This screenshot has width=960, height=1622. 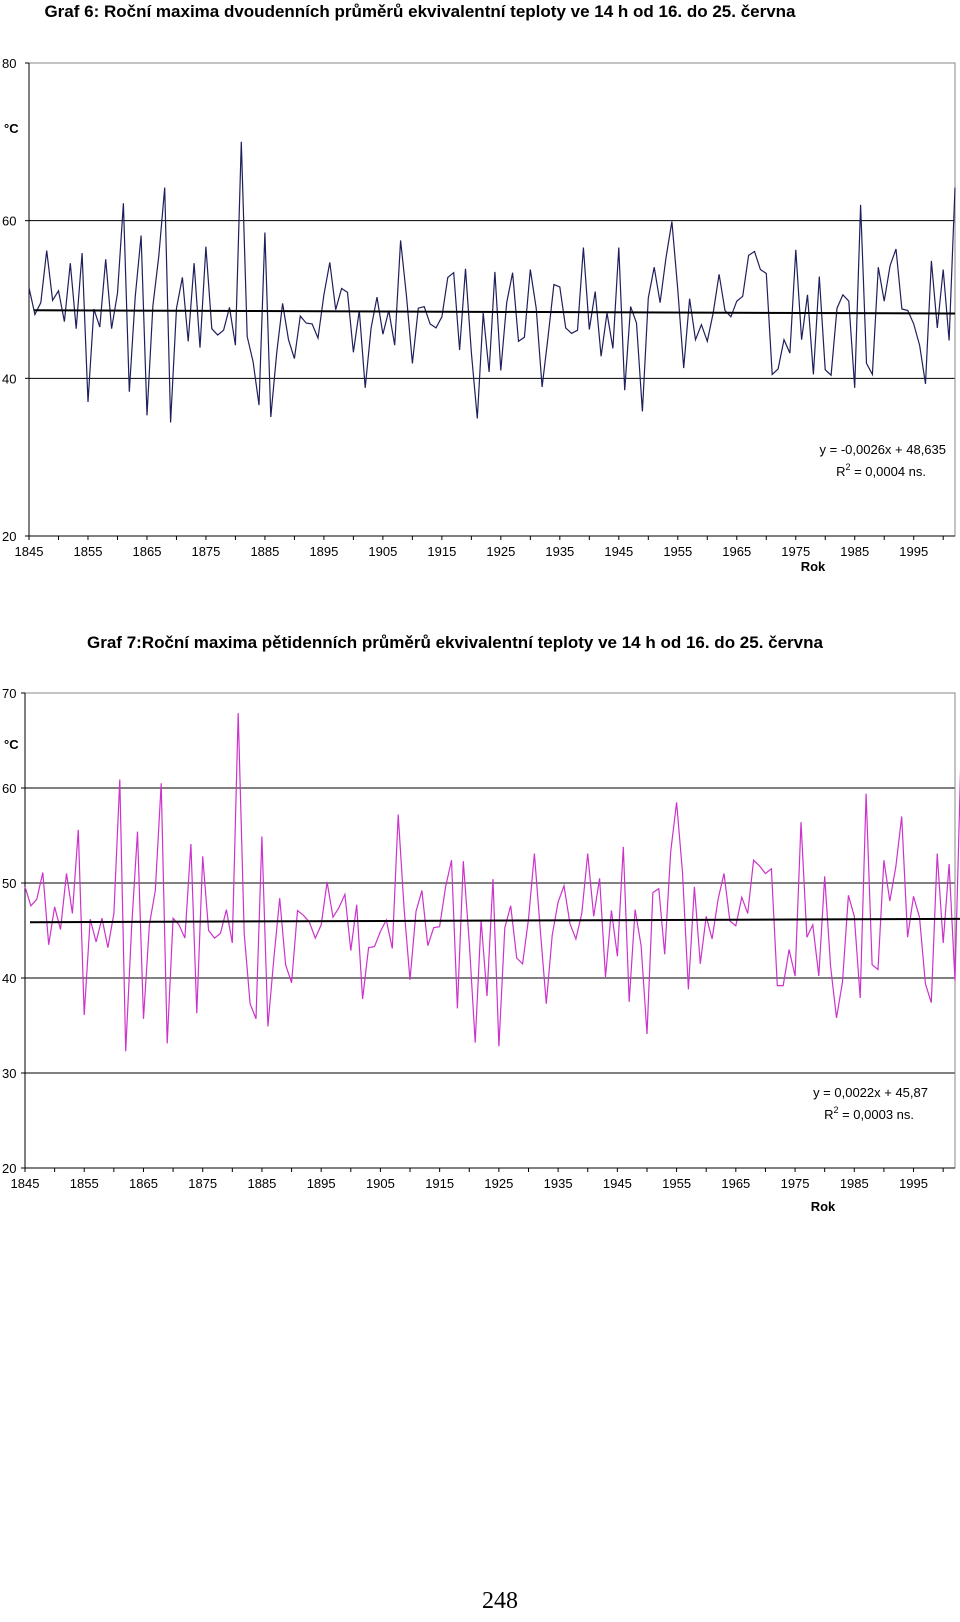 I want to click on c1-y-tick-label: 40, so click(x=9, y=378).